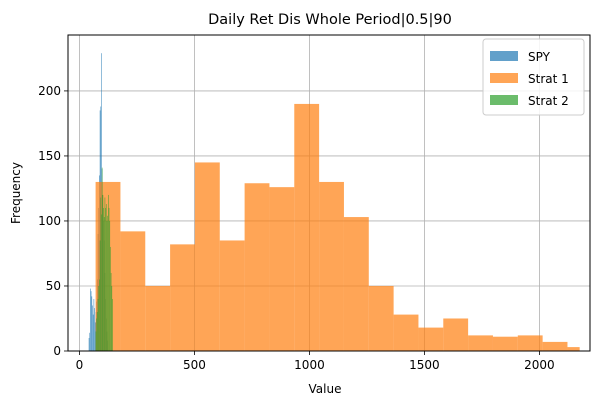 The image size is (597, 406). Describe the element at coordinates (539, 365) in the screenshot. I see `x-tick-label: 2000` at that location.